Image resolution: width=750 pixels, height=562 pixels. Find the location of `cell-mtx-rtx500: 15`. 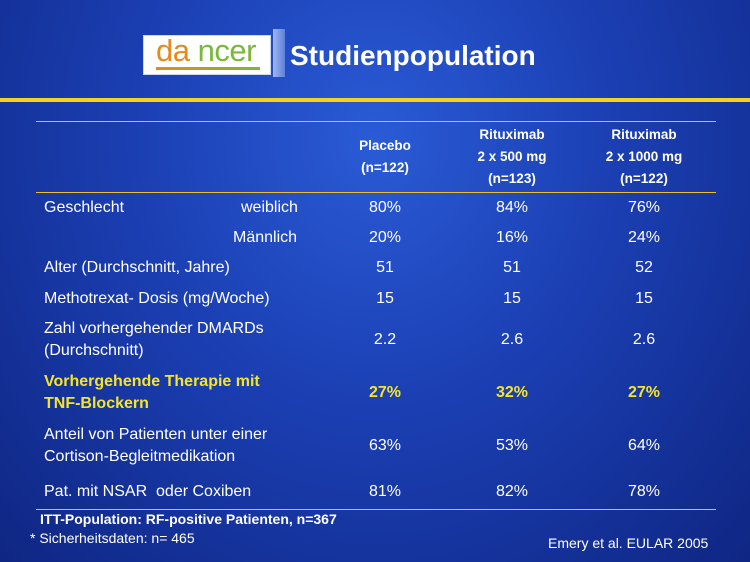

cell-mtx-rtx500: 15 is located at coordinates (512, 298).